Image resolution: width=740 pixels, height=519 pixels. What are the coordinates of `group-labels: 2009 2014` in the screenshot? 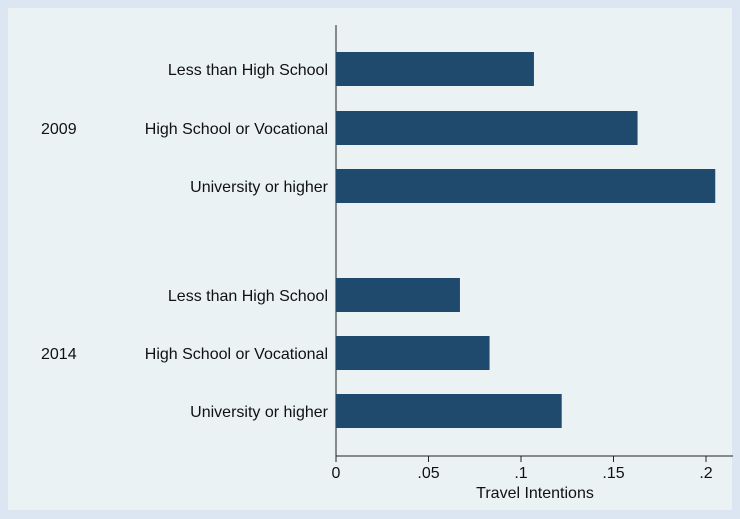 It's located at (59, 242).